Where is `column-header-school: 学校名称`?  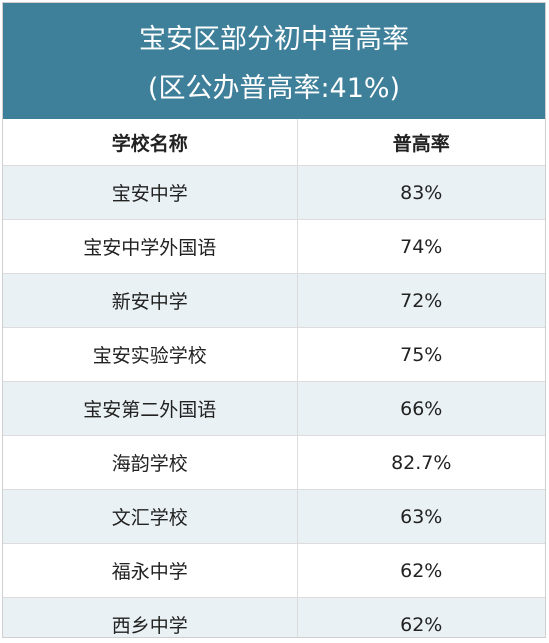 column-header-school: 学校名称 is located at coordinates (150, 142).